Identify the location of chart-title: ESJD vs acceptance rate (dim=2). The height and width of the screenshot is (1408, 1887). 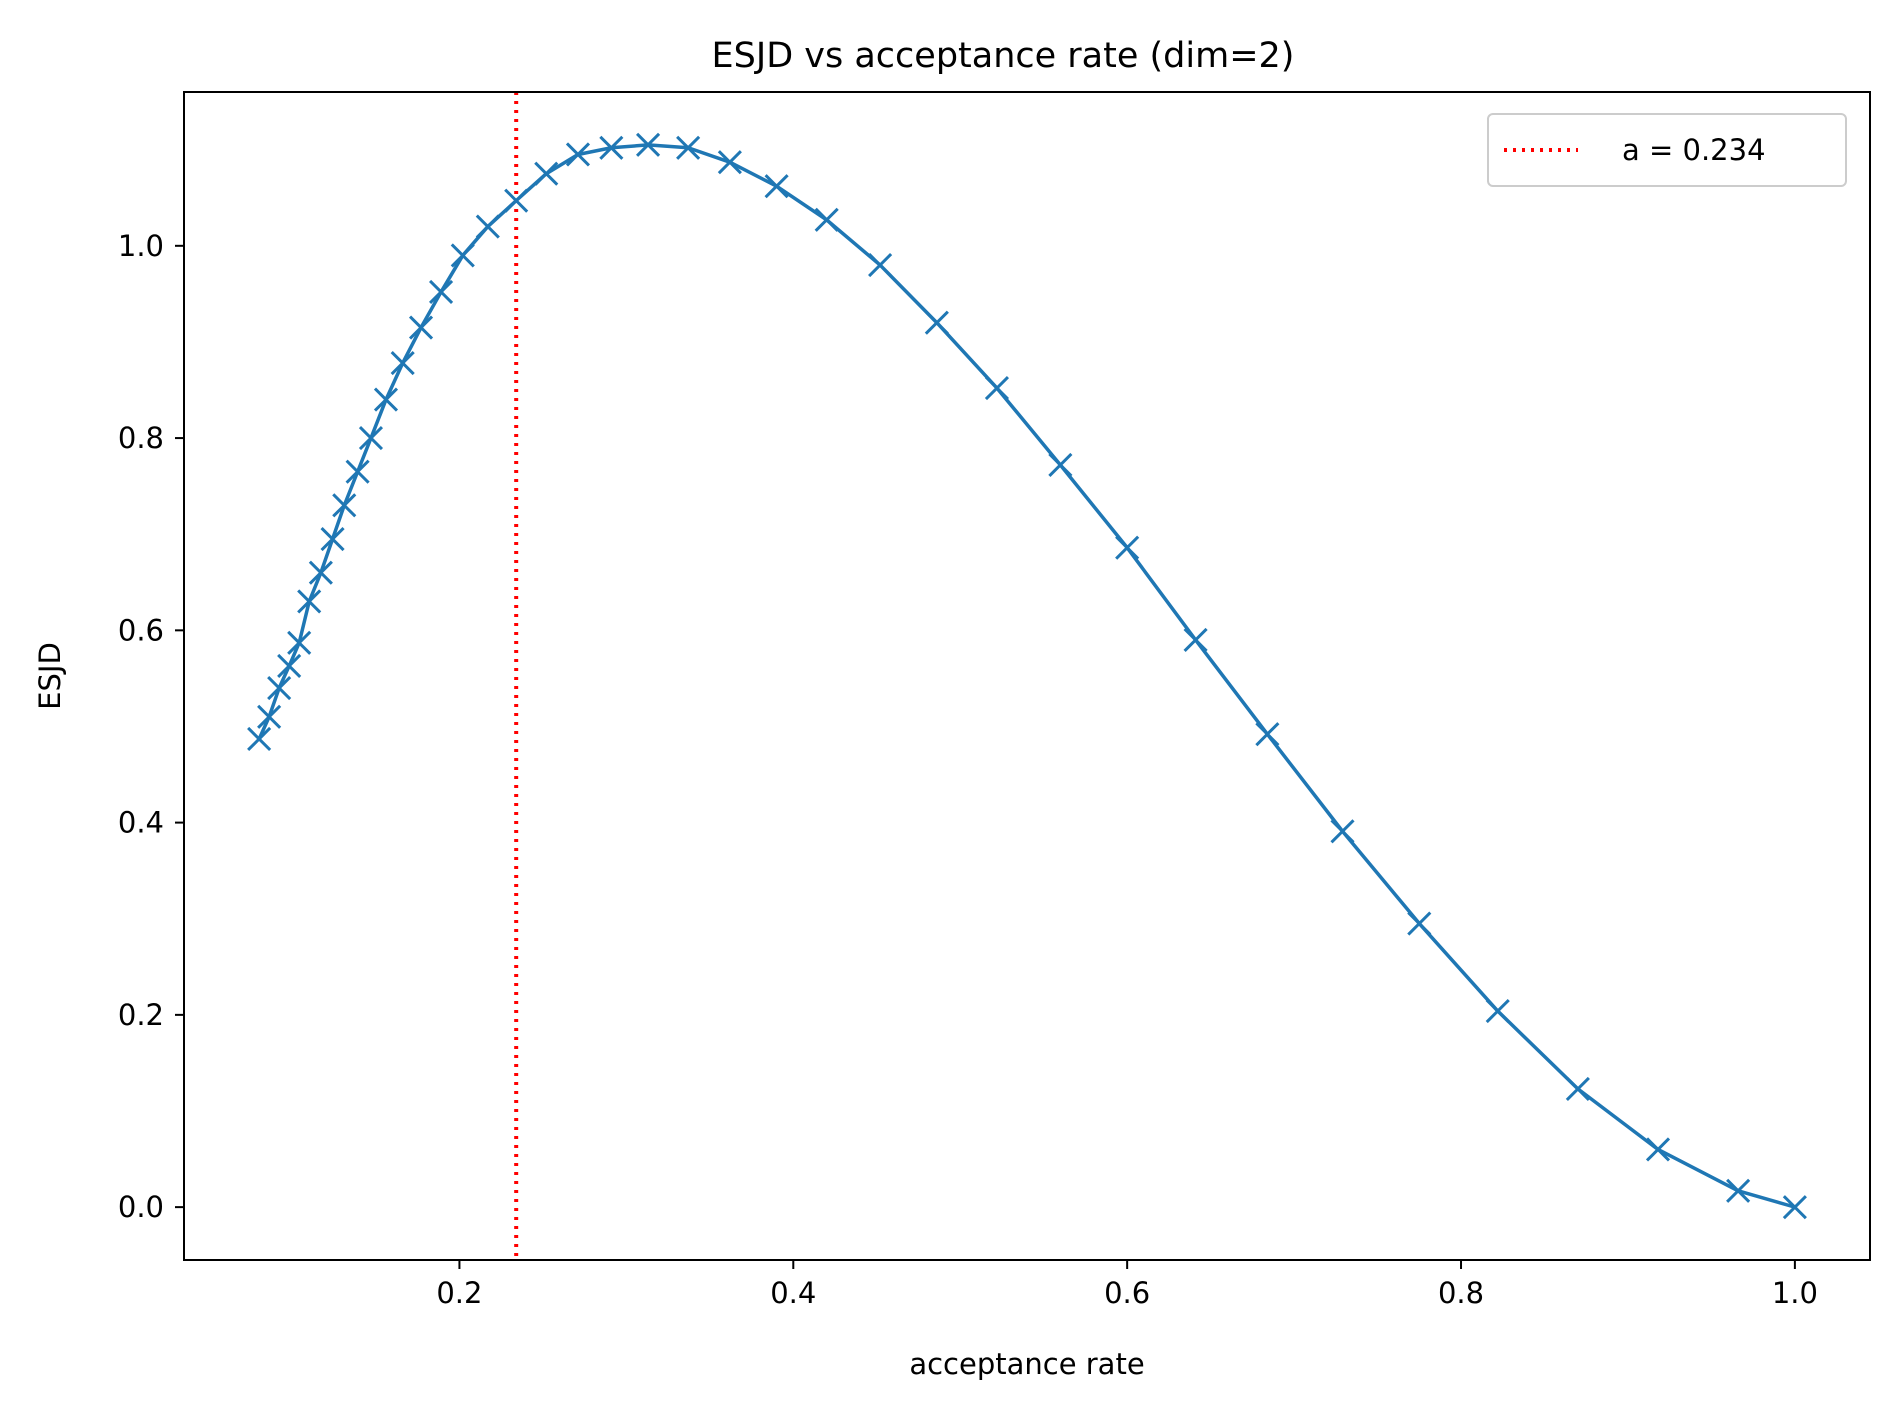
(1003, 56).